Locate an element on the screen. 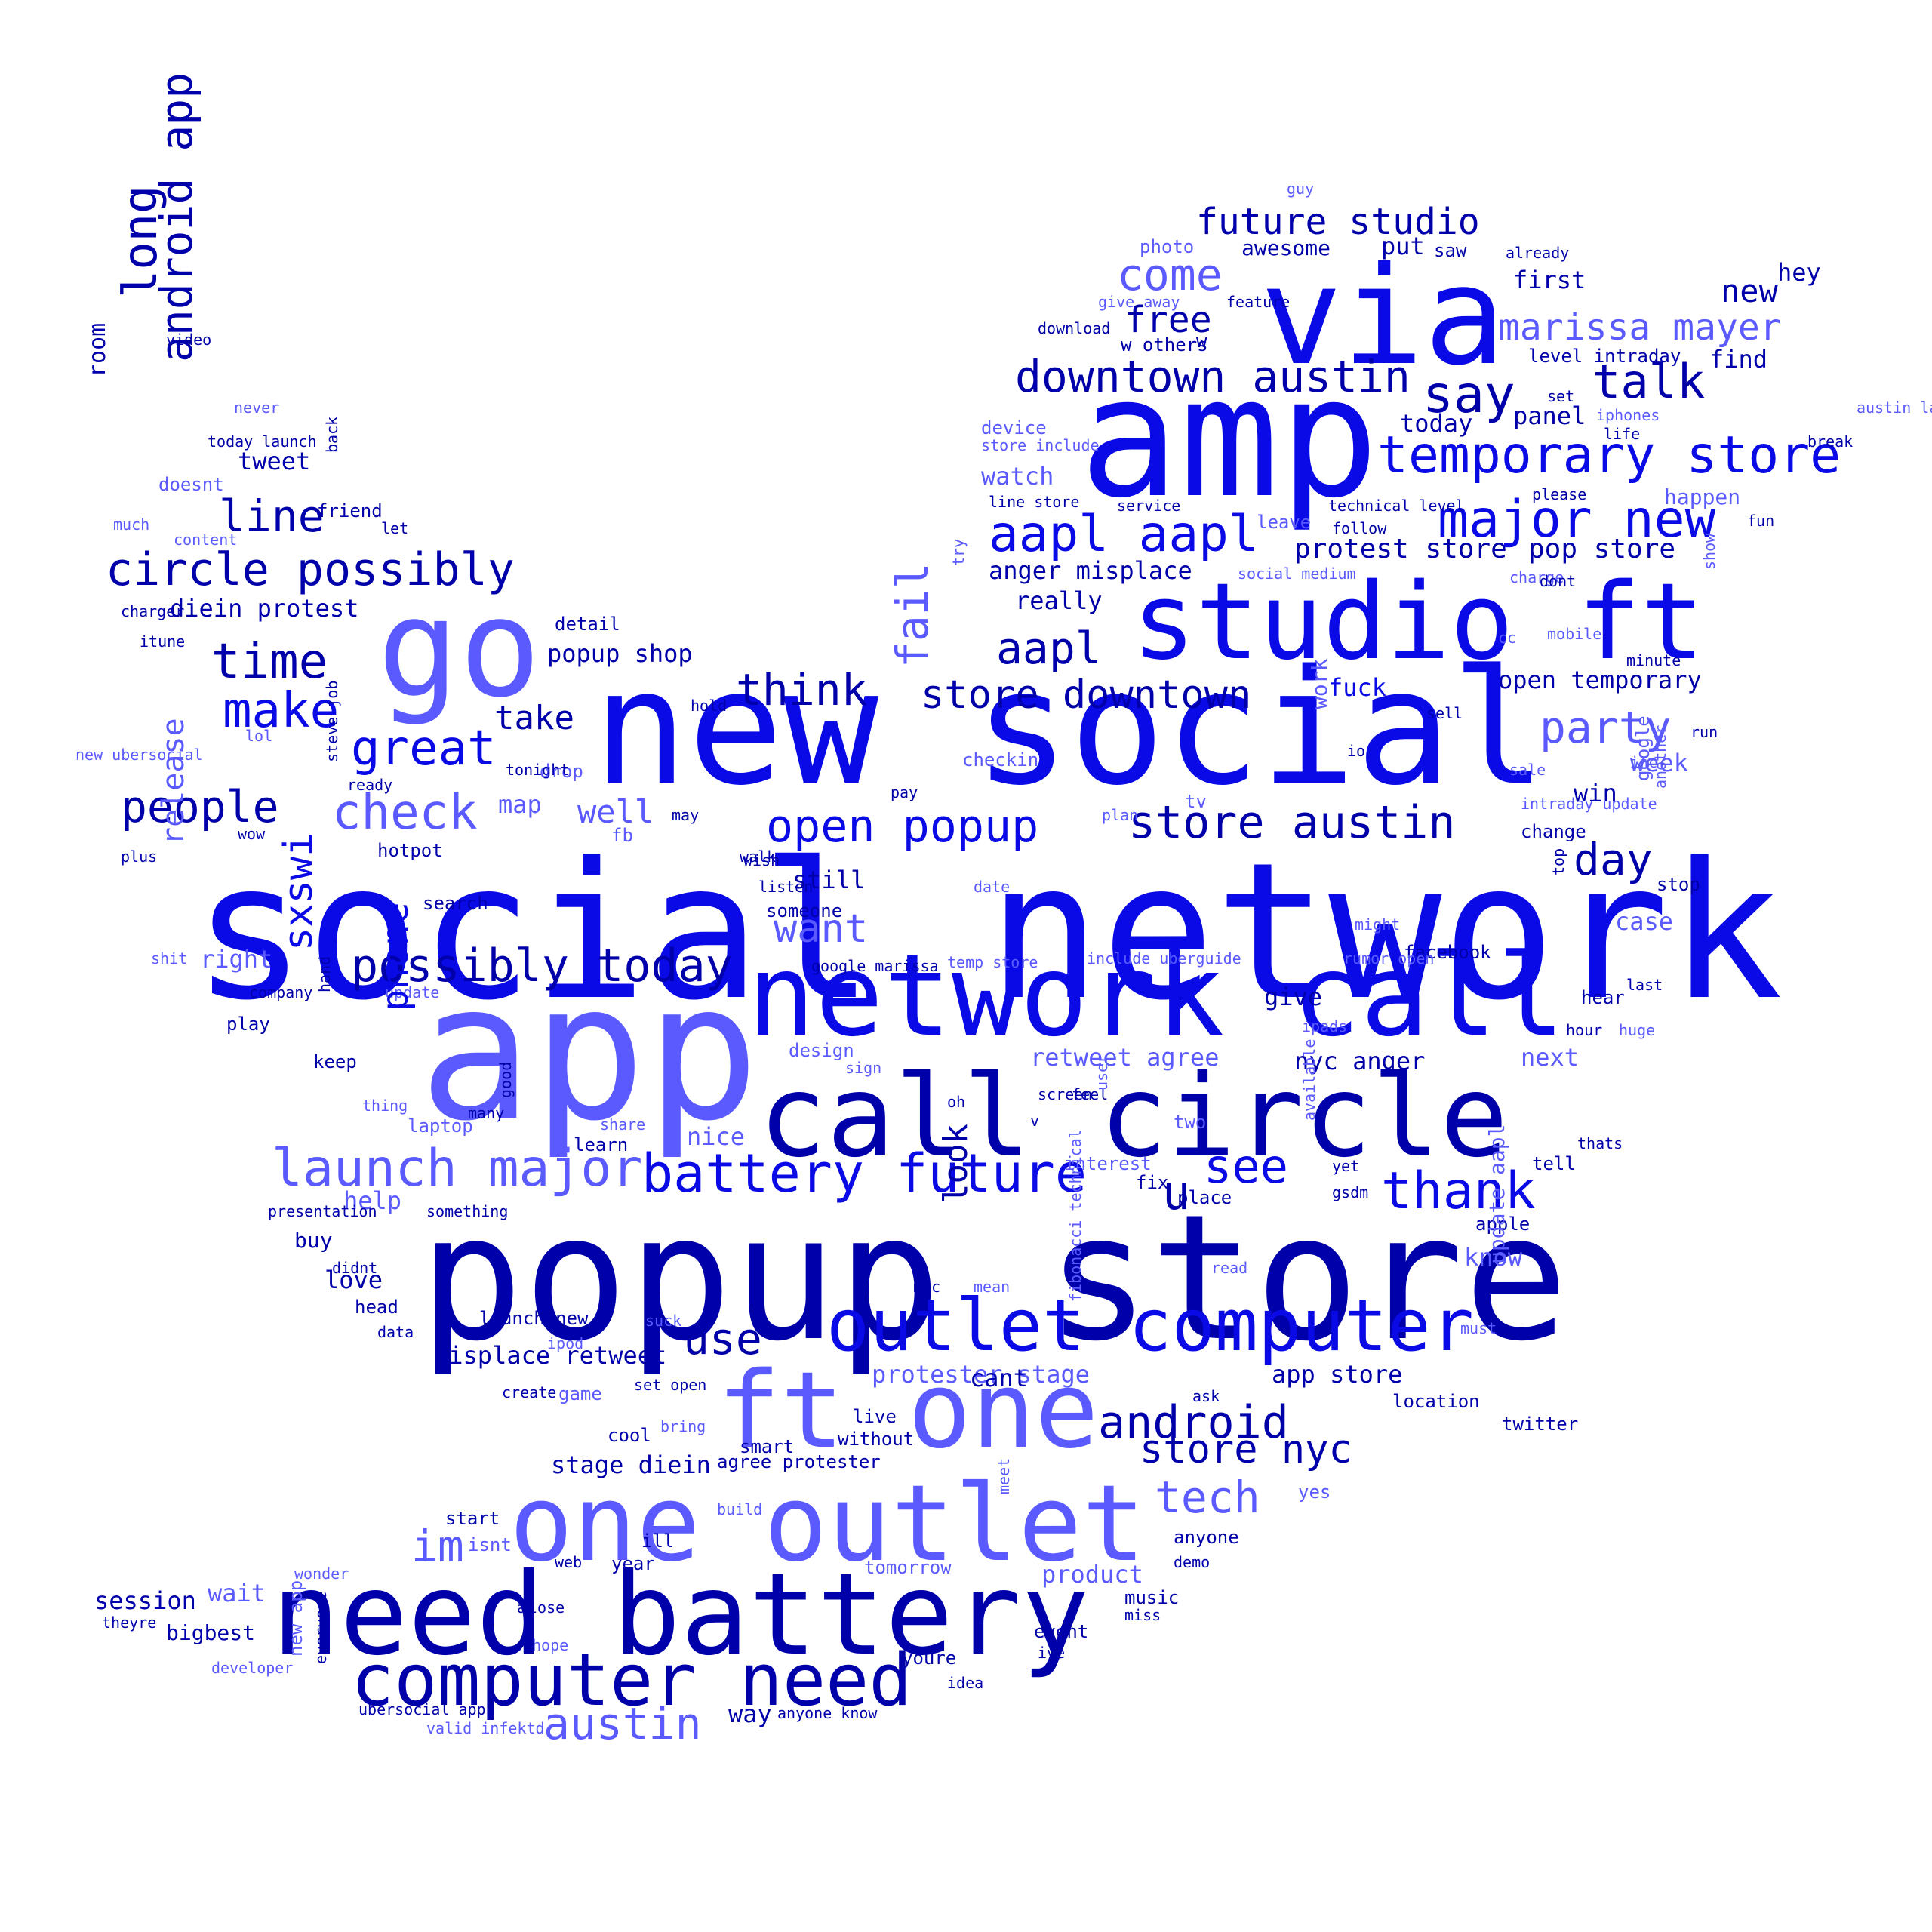 The width and height of the screenshot is (1932, 1932). word-store-include: store include is located at coordinates (1040, 445).